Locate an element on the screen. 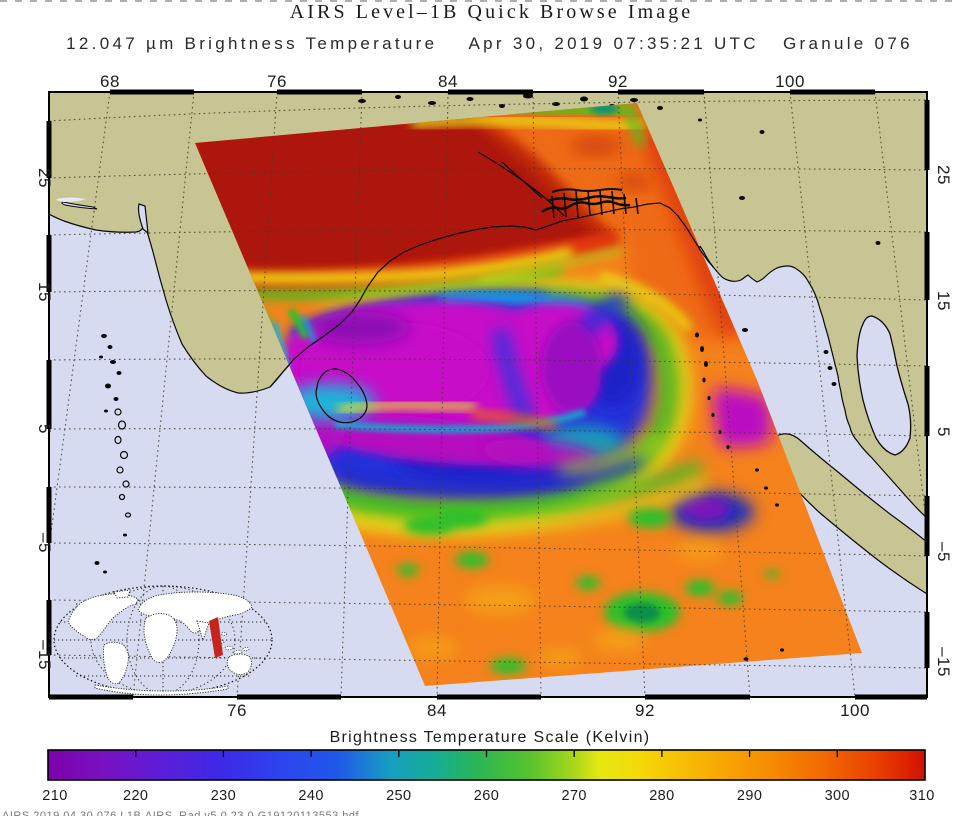 This screenshot has width=959, height=816. svg-text: 260 is located at coordinates (486, 796).